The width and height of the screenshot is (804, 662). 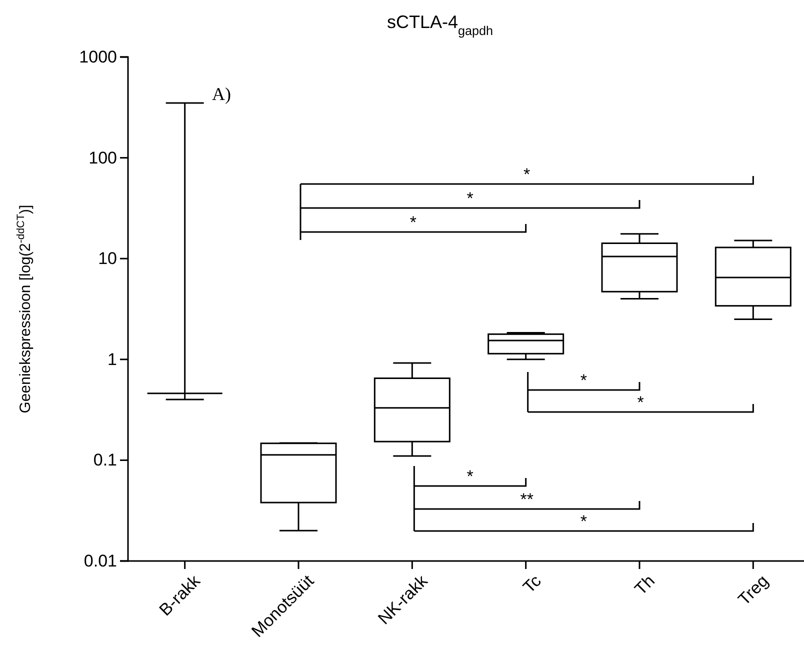 What do you see at coordinates (112, 359) in the screenshot?
I see `y-tick-label: 1` at bounding box center [112, 359].